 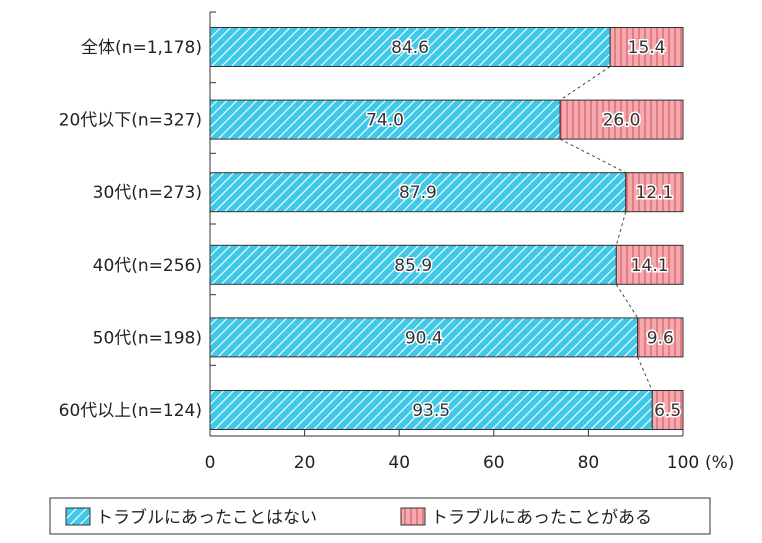 I want to click on x-tick-label: 80, so click(x=589, y=463).